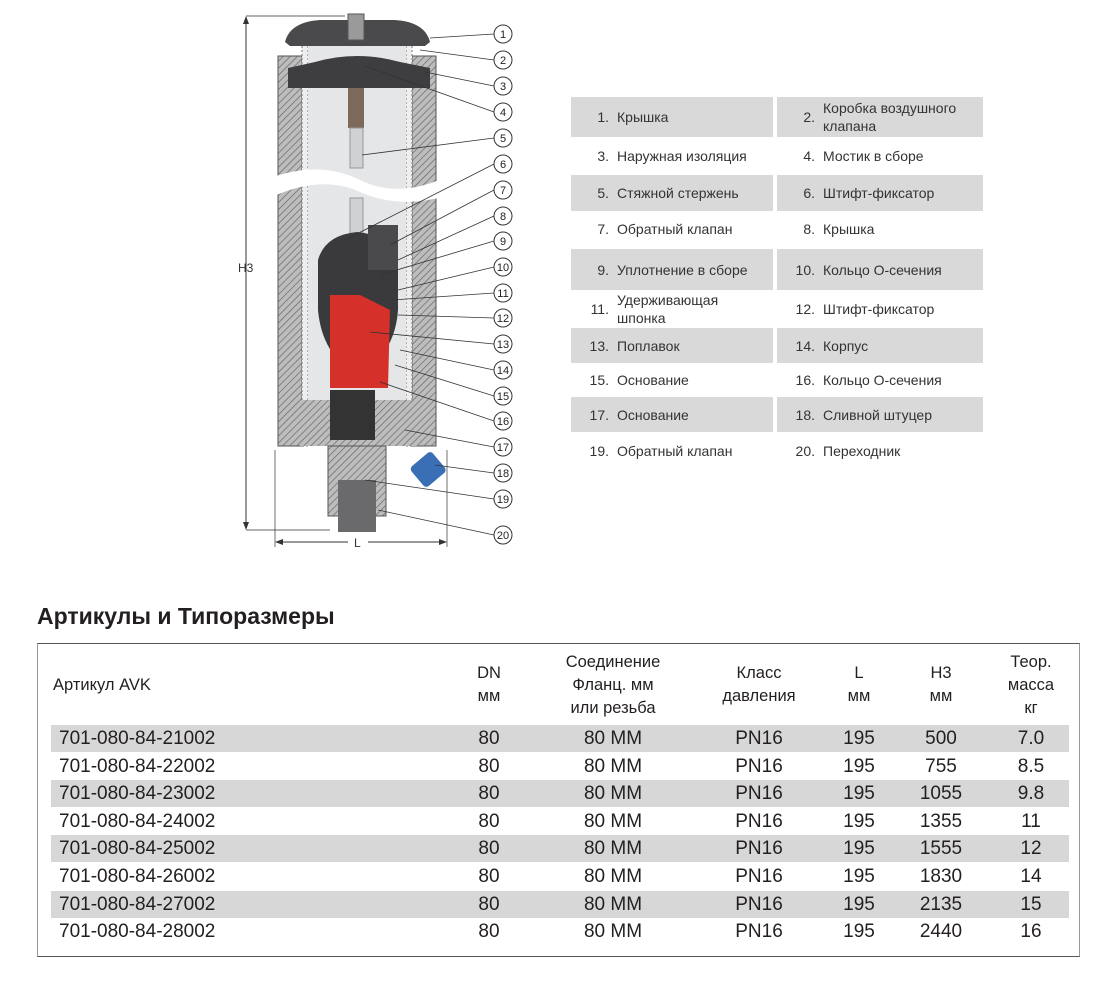  Describe the element at coordinates (880, 345) in the screenshot. I see `legend-item: 14. Корпус` at that location.